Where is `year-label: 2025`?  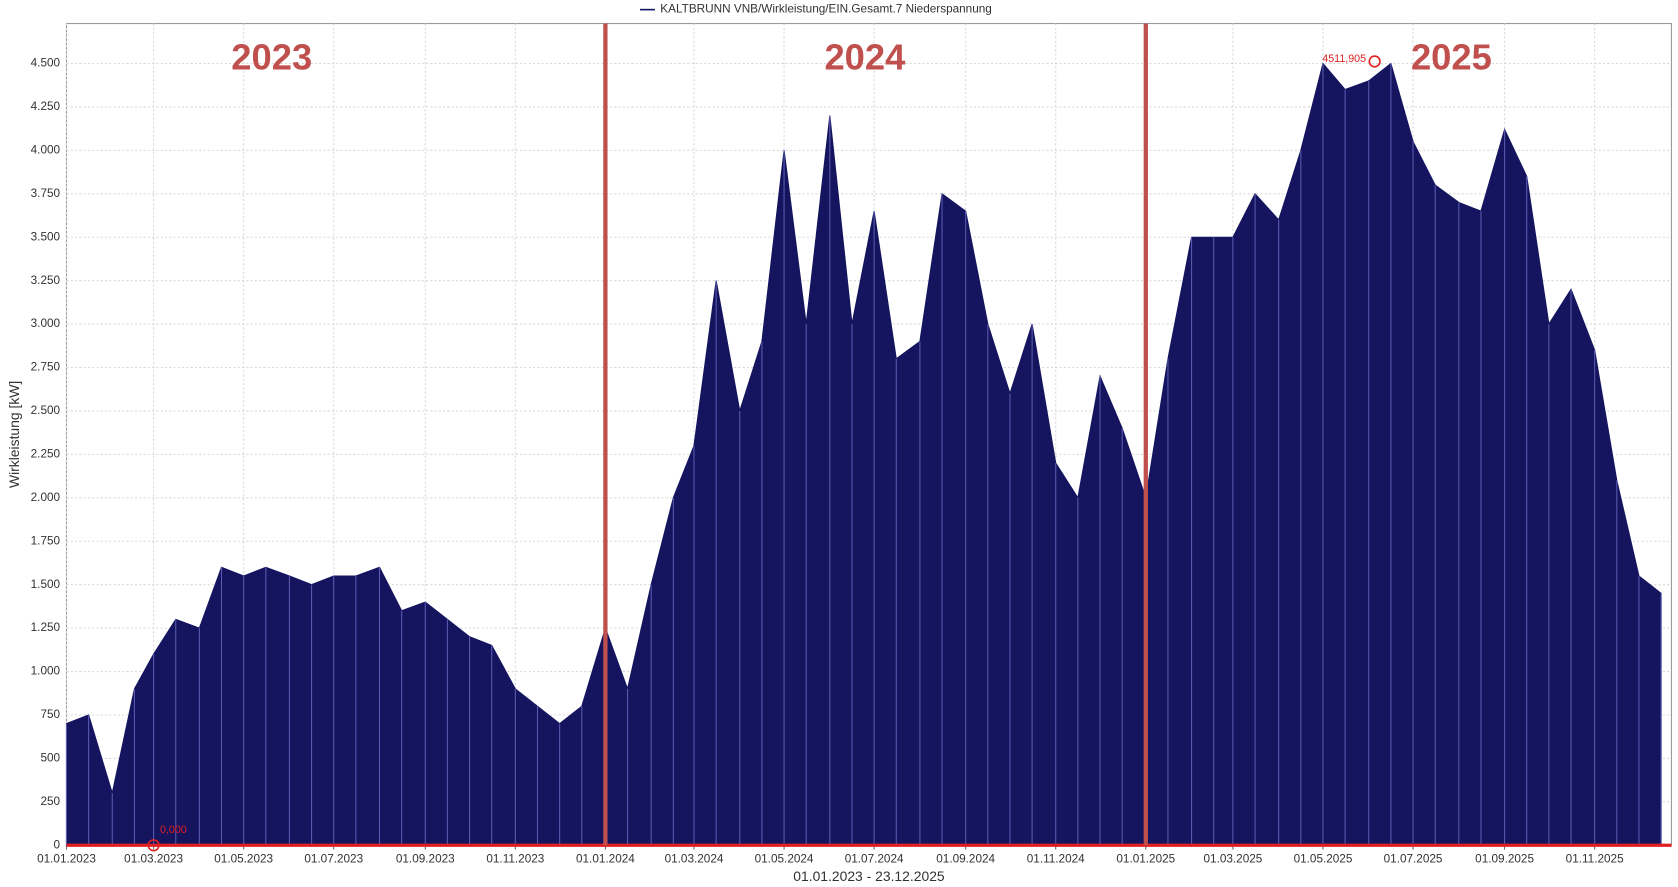 year-label: 2025 is located at coordinates (1451, 57).